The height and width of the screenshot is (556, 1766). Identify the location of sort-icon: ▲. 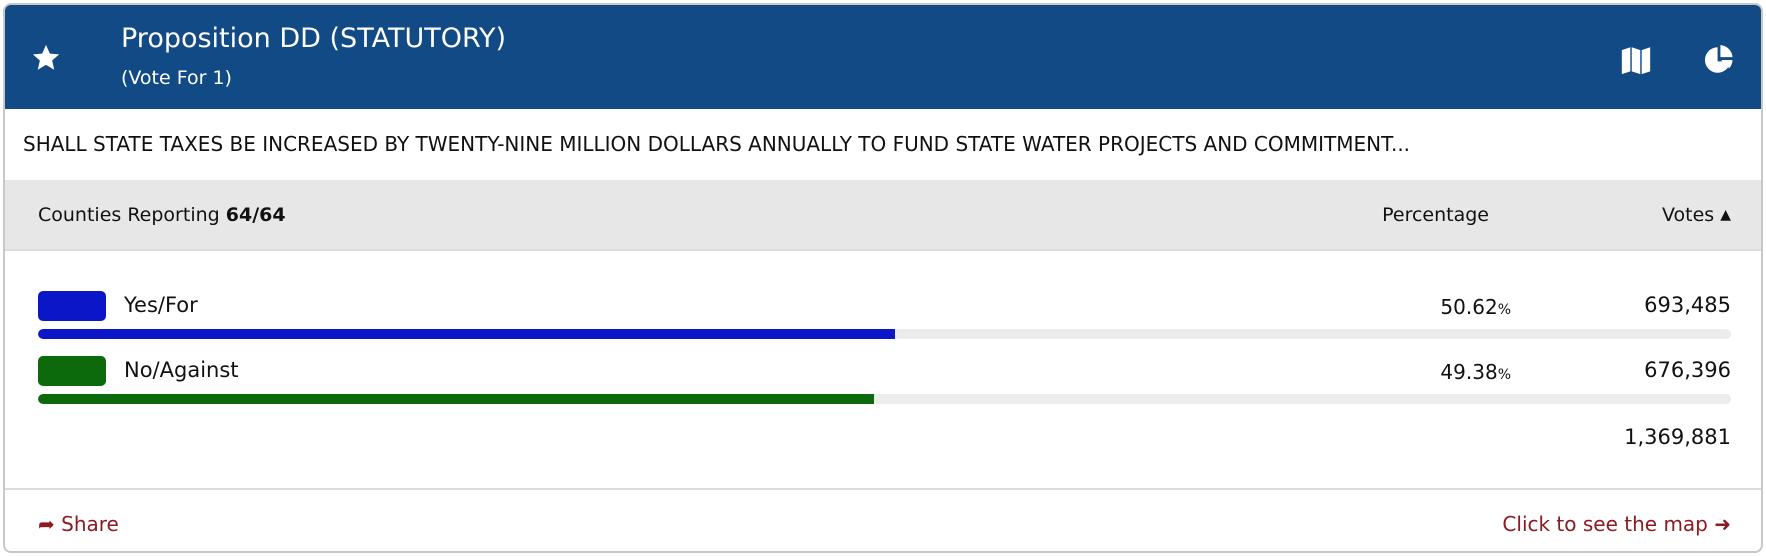
(1725, 215).